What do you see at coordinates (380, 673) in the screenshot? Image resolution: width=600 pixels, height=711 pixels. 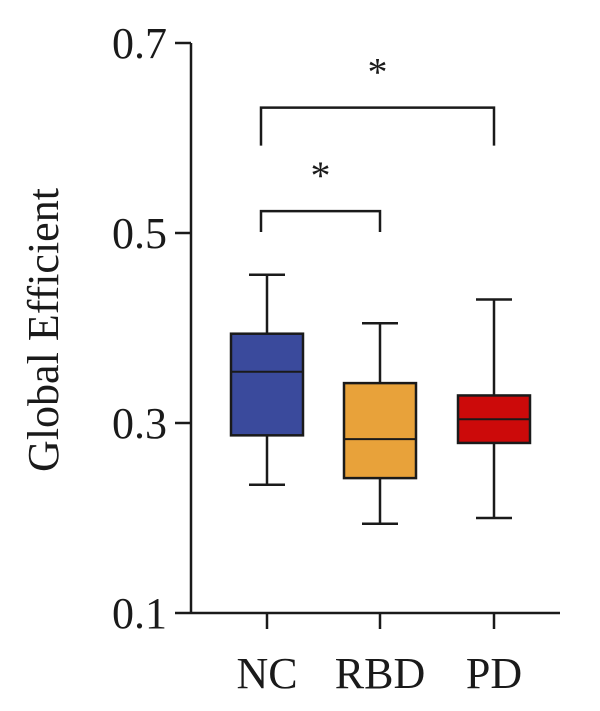 I see `x-tick-label: RBD` at bounding box center [380, 673].